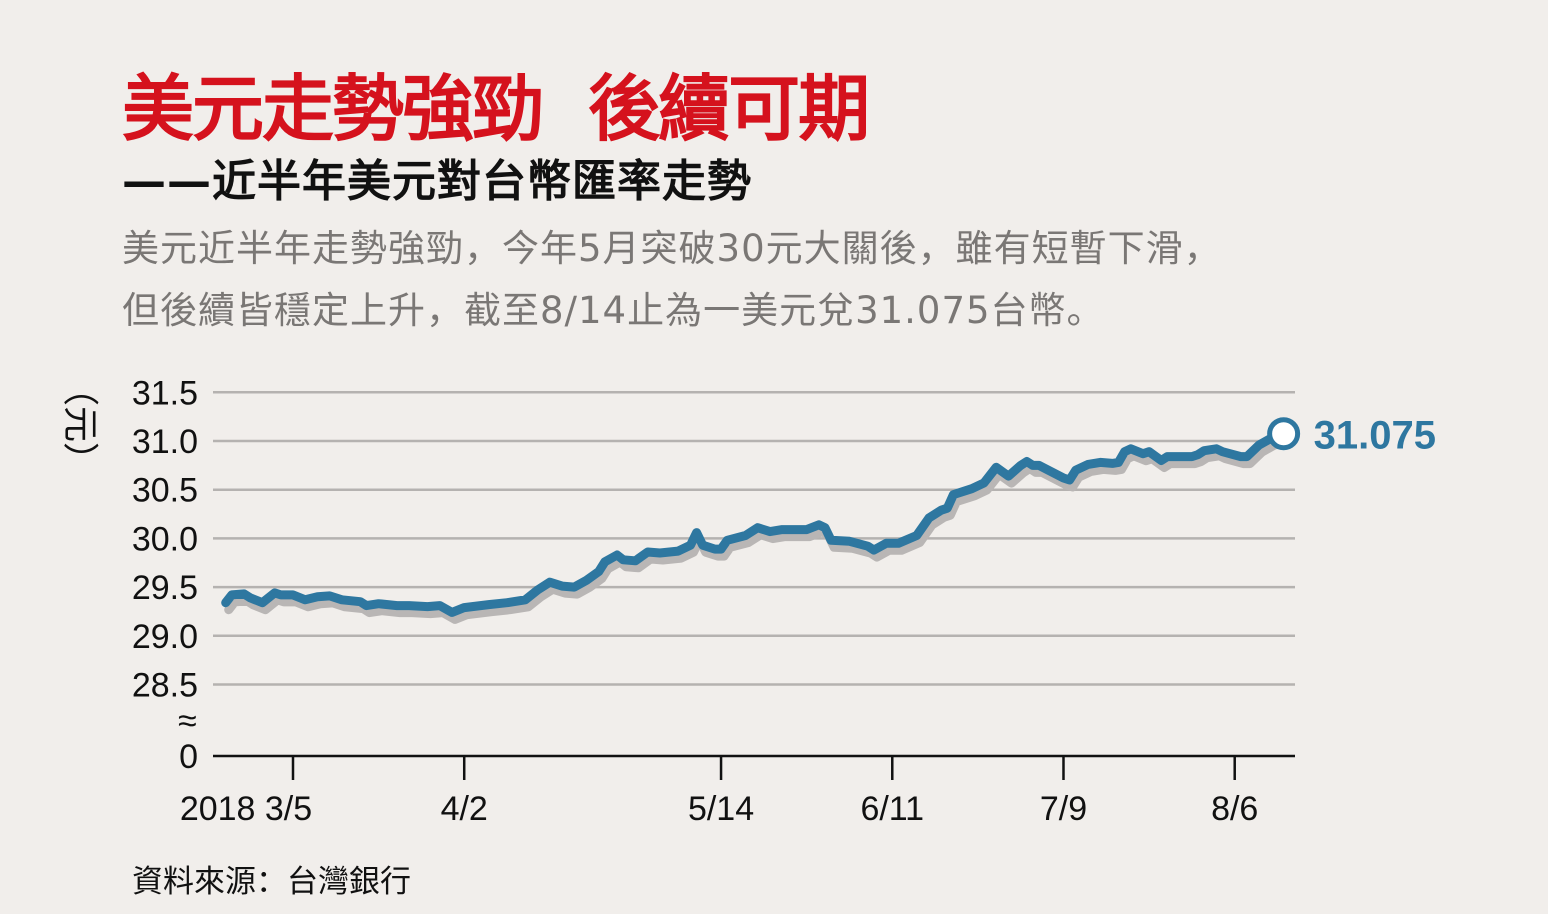 The width and height of the screenshot is (1548, 914). Describe the element at coordinates (892, 809) in the screenshot. I see `x-tick-label: 6/11` at that location.